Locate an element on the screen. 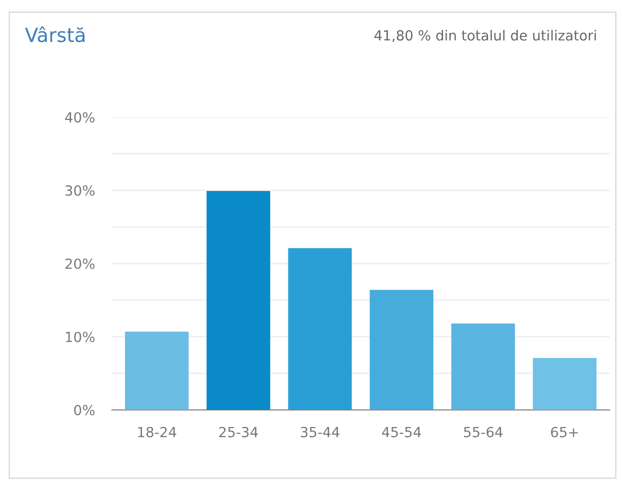 The image size is (622, 488). y-tick-label: 0% is located at coordinates (84, 410).